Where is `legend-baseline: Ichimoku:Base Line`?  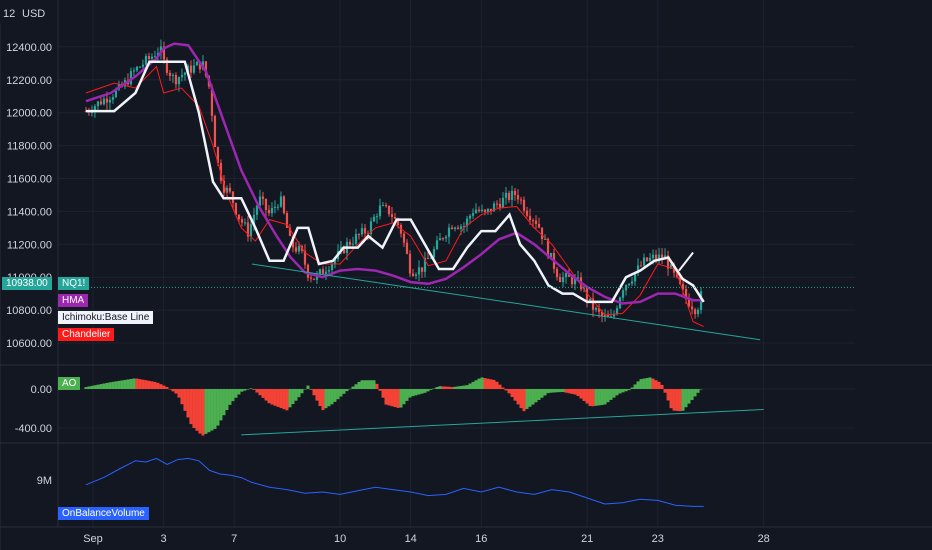 legend-baseline: Ichimoku:Base Line is located at coordinates (106, 317).